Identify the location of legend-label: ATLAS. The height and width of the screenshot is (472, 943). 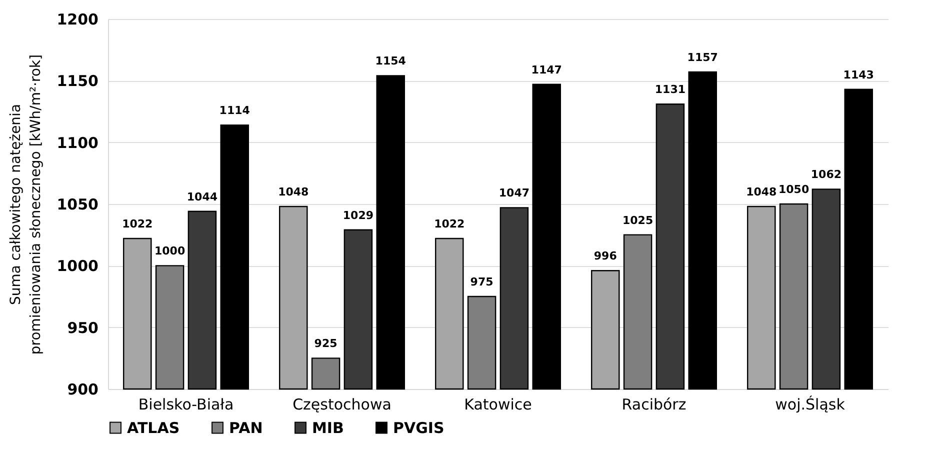
(153, 427).